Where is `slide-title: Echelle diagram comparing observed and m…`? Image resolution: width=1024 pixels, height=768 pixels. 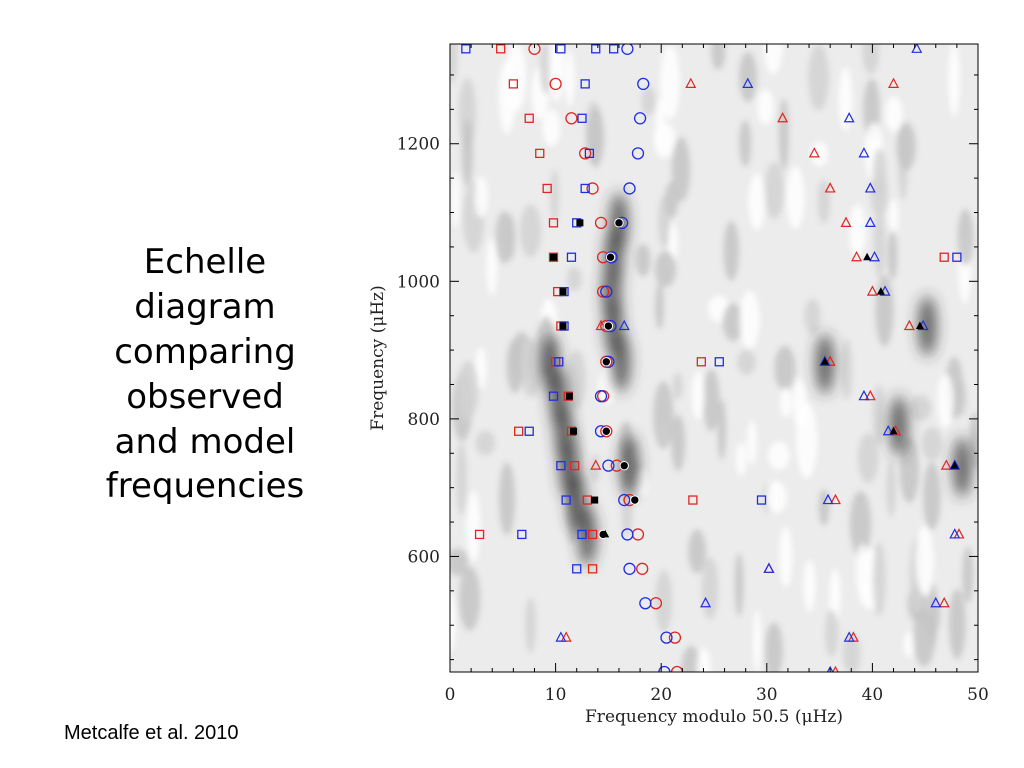 slide-title: Echelle diagram comparing observed and m… is located at coordinates (205, 374).